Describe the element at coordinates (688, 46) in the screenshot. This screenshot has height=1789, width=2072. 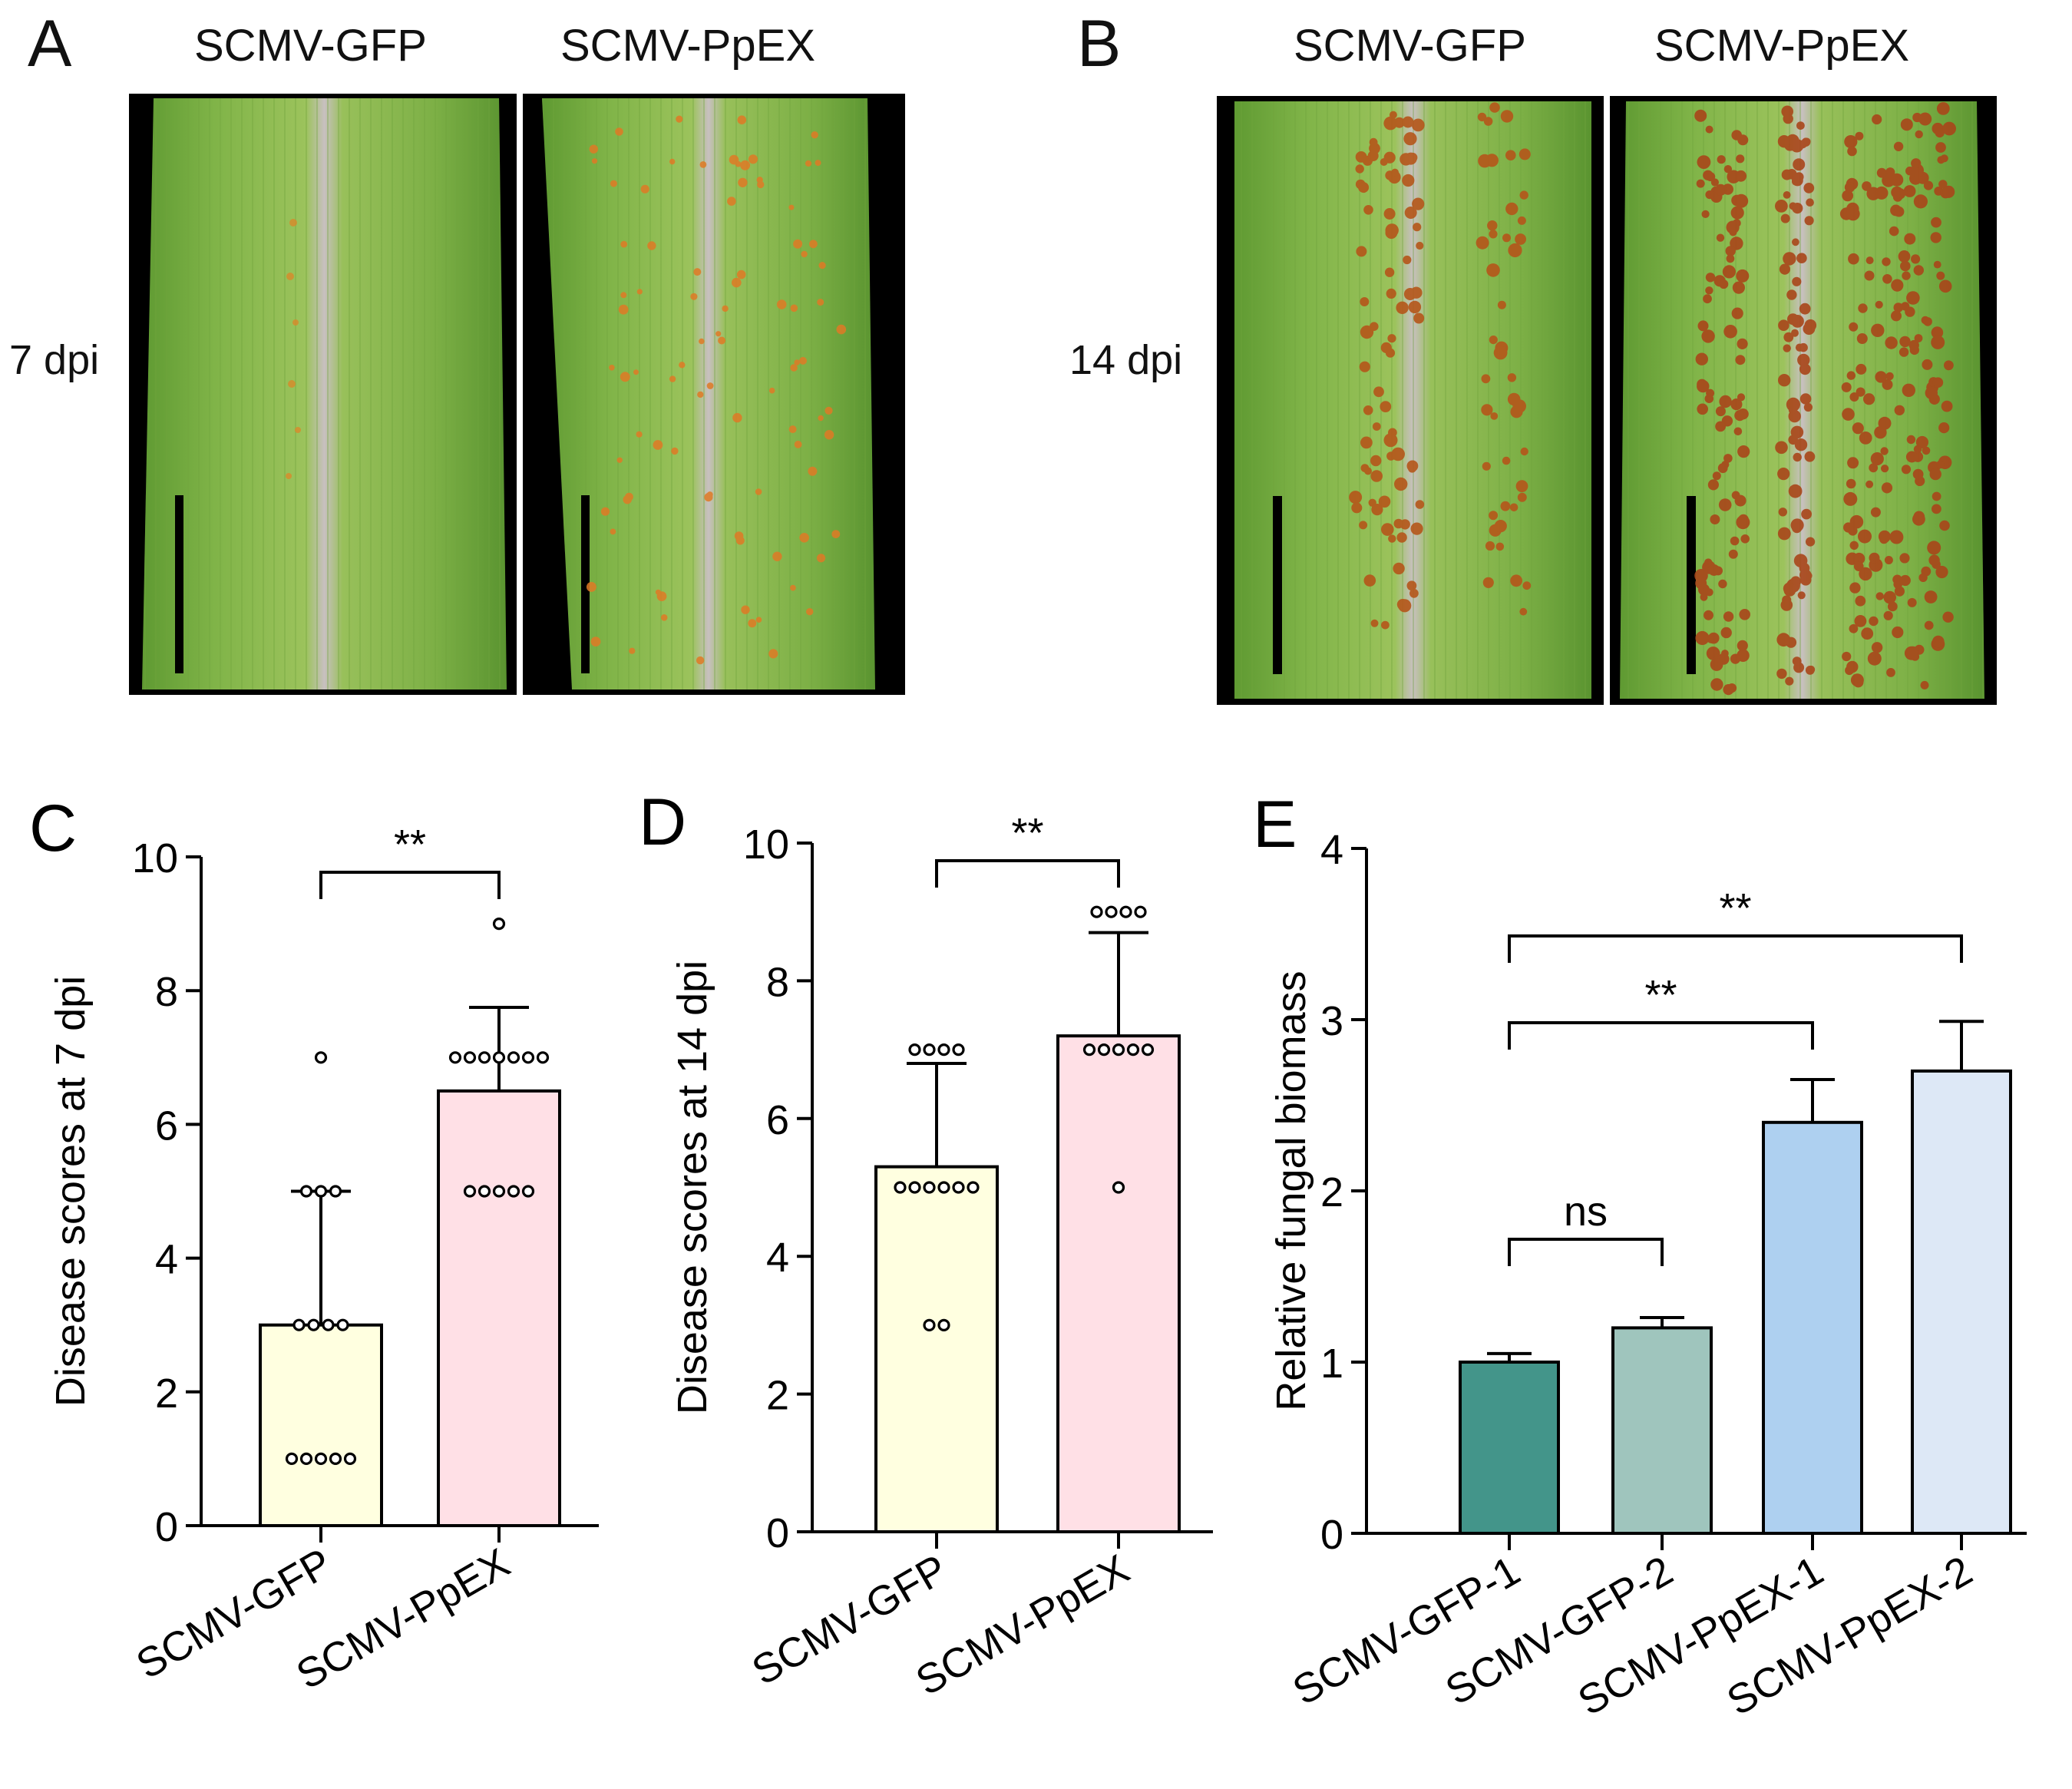
I see `panel-a-col-label-ppex: SCMV-PpEX` at that location.